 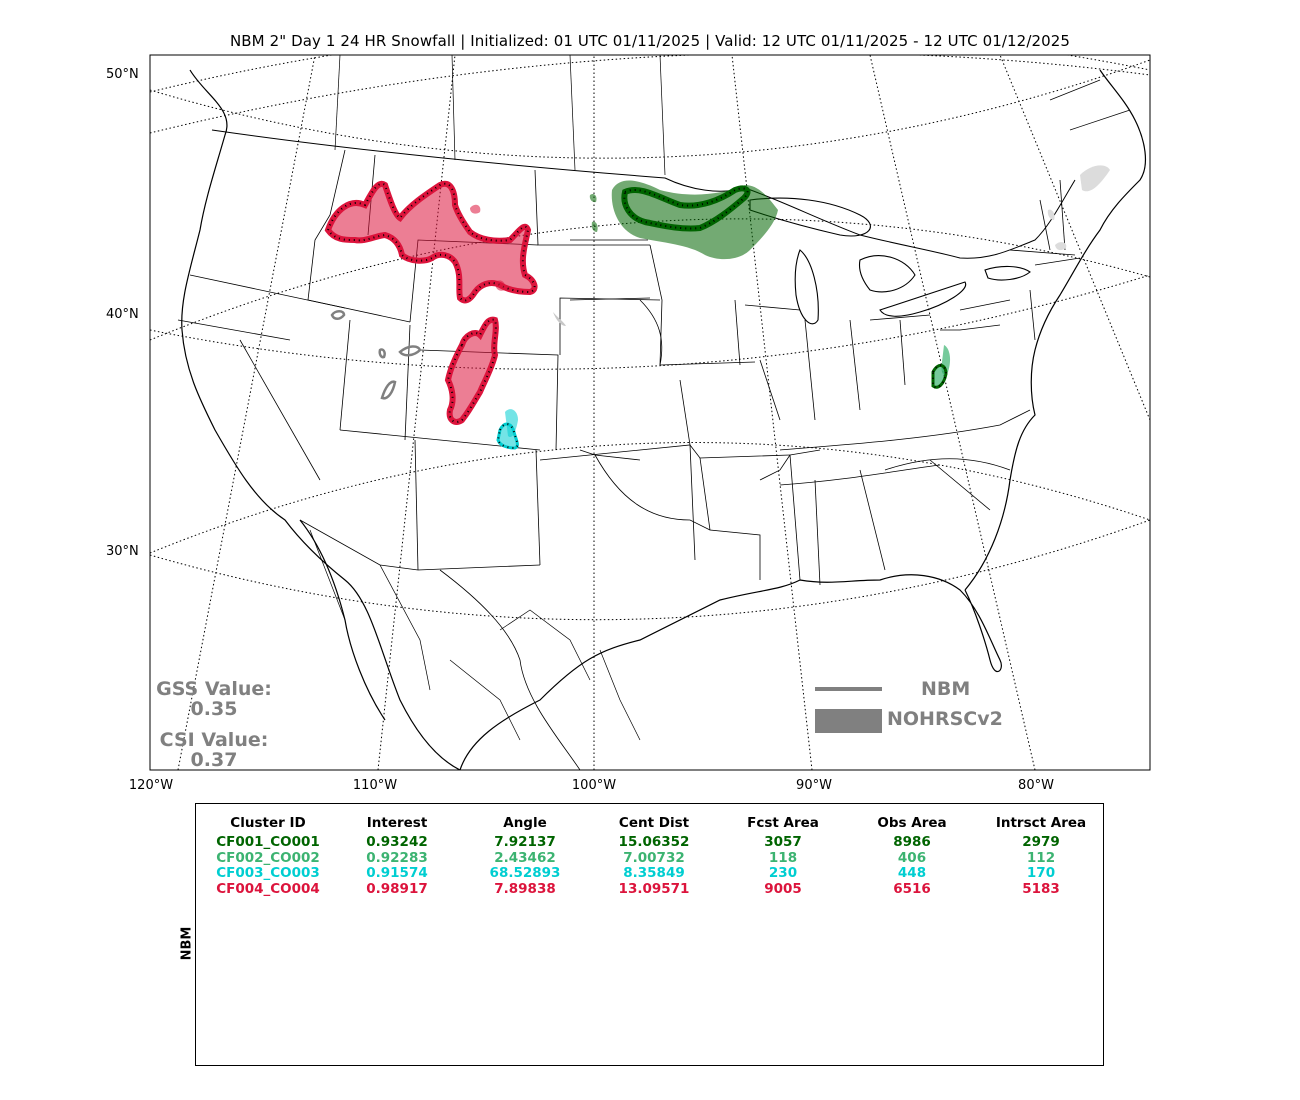 I want to click on header-cluster-id: Cluster ID, so click(x=268, y=823).